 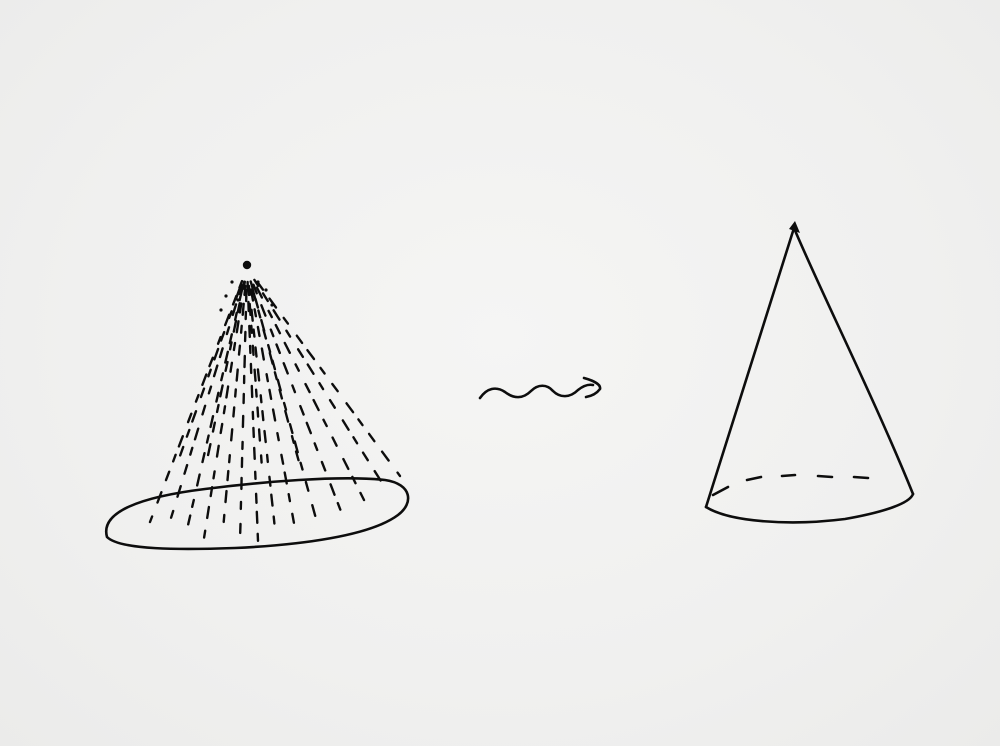 What do you see at coordinates (257, 405) in the screenshot?
I see `dashed-cone` at bounding box center [257, 405].